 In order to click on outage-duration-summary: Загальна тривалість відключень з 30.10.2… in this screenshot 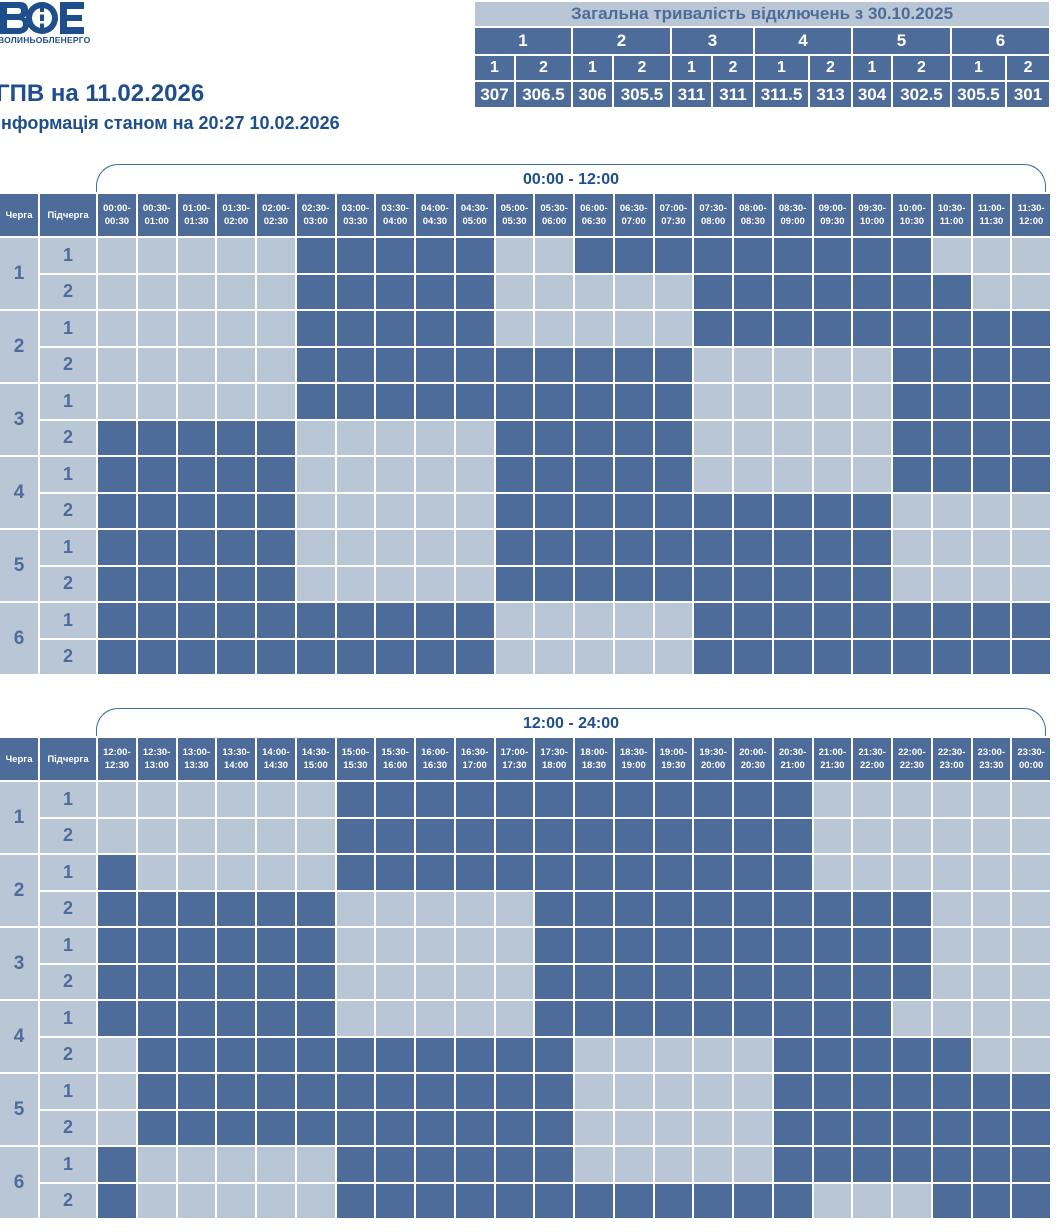, I will do `click(762, 54)`.